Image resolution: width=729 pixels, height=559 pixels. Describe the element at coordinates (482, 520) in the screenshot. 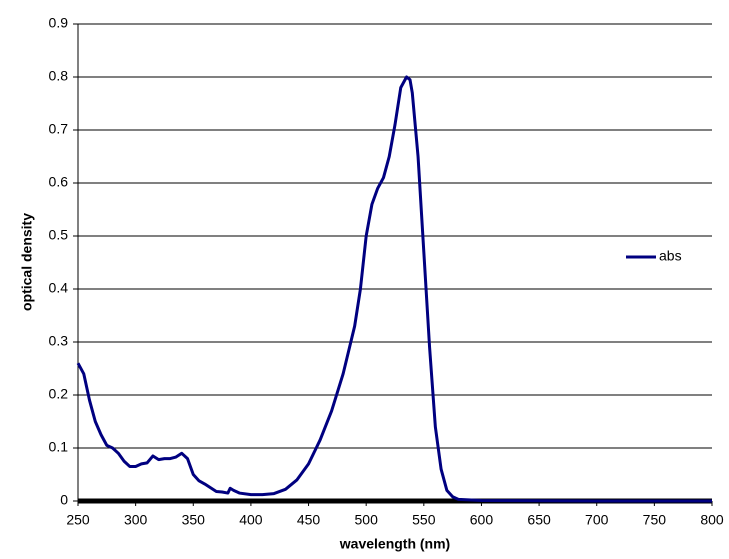

I see `x-tick-label: 600` at that location.